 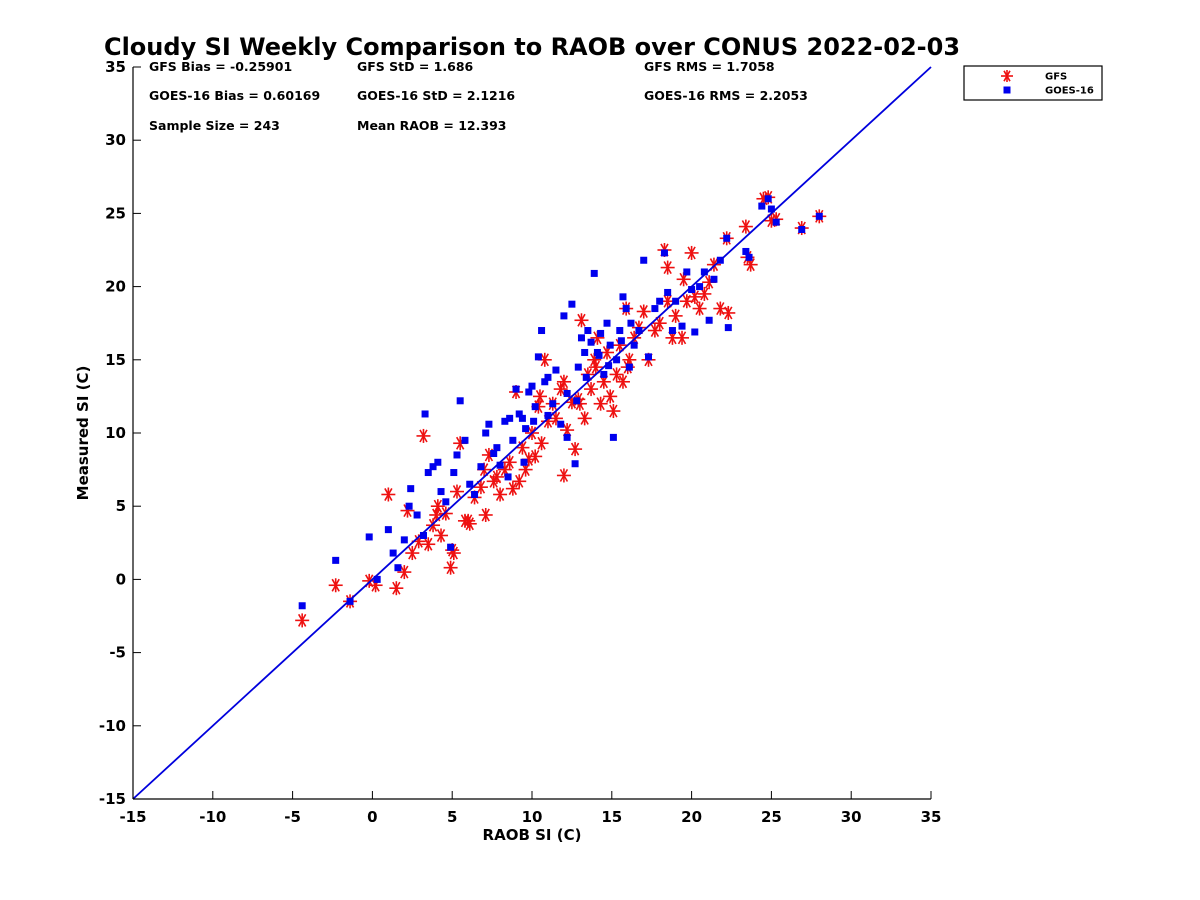 What do you see at coordinates (436, 95) in the screenshot?
I see `stat-text: GOES-16 StD = 2.1216` at bounding box center [436, 95].